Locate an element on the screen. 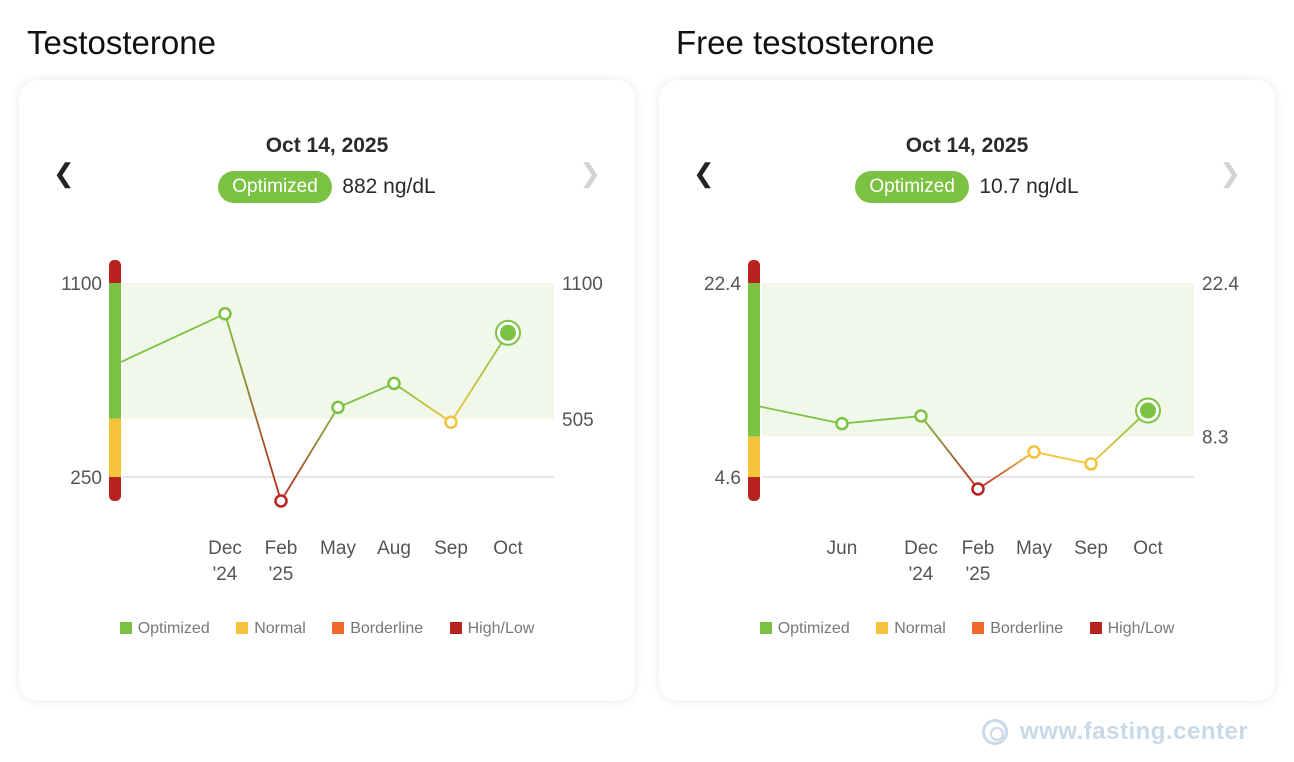  y-tick-label-left: 22.4 is located at coordinates (722, 284).